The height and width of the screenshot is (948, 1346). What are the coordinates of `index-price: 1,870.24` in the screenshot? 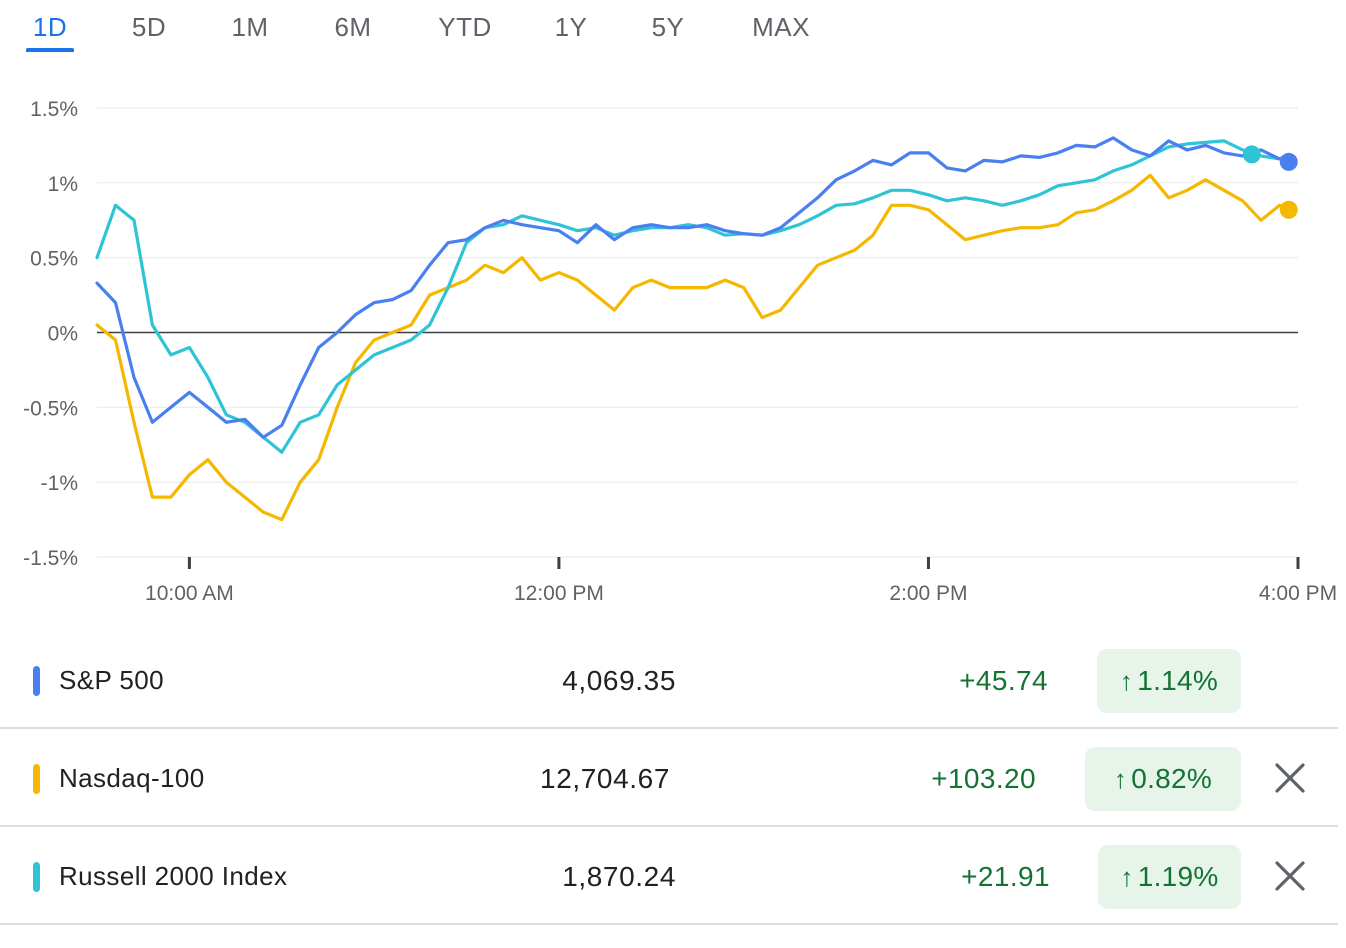 It's located at (619, 876).